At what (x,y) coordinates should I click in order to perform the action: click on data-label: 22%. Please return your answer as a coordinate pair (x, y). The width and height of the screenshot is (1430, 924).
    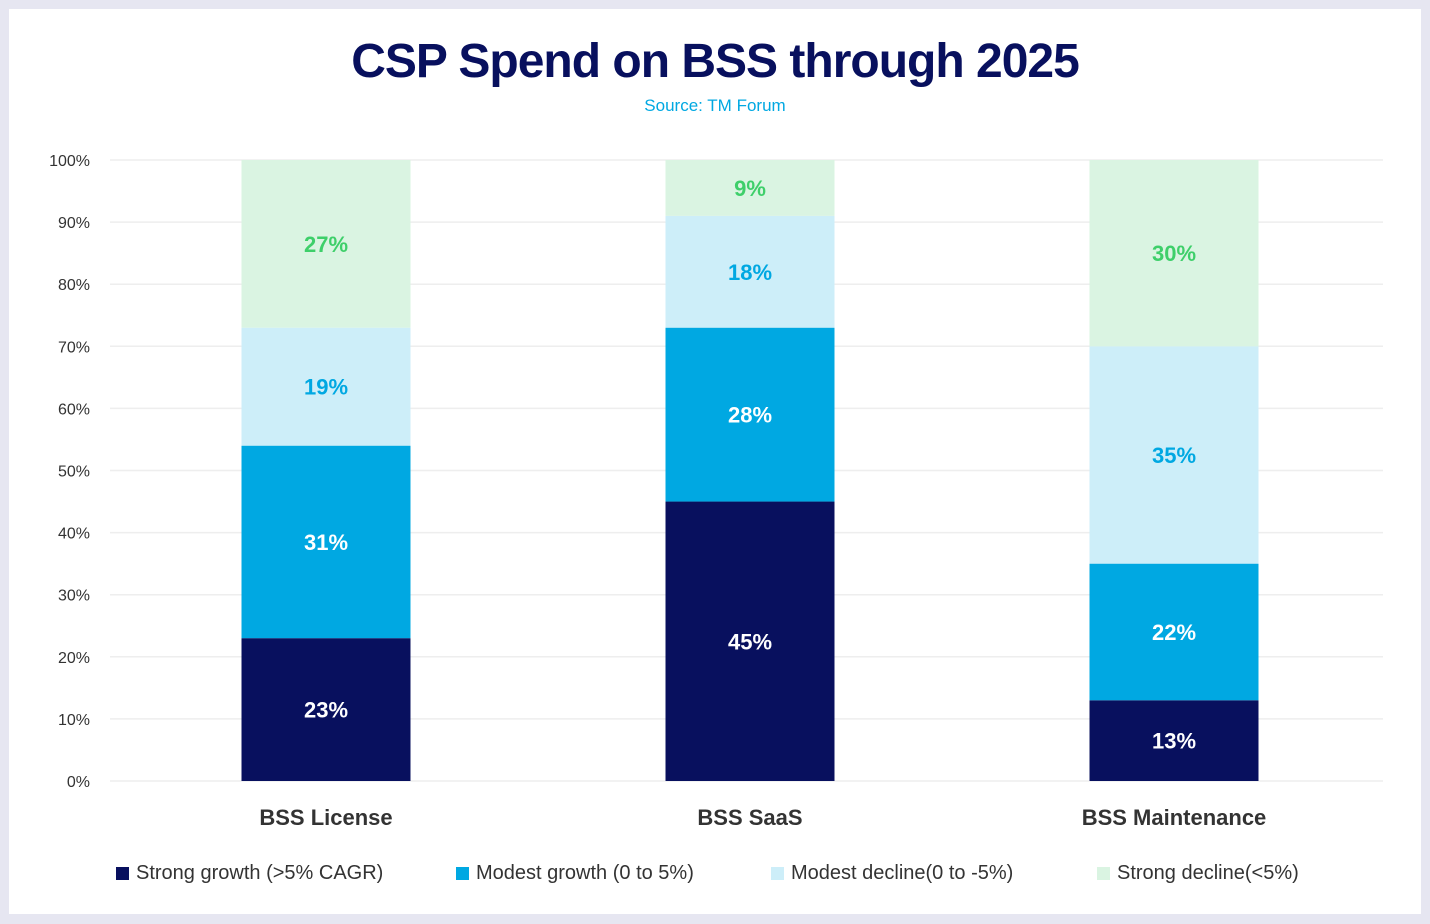
    Looking at the image, I should click on (1174, 632).